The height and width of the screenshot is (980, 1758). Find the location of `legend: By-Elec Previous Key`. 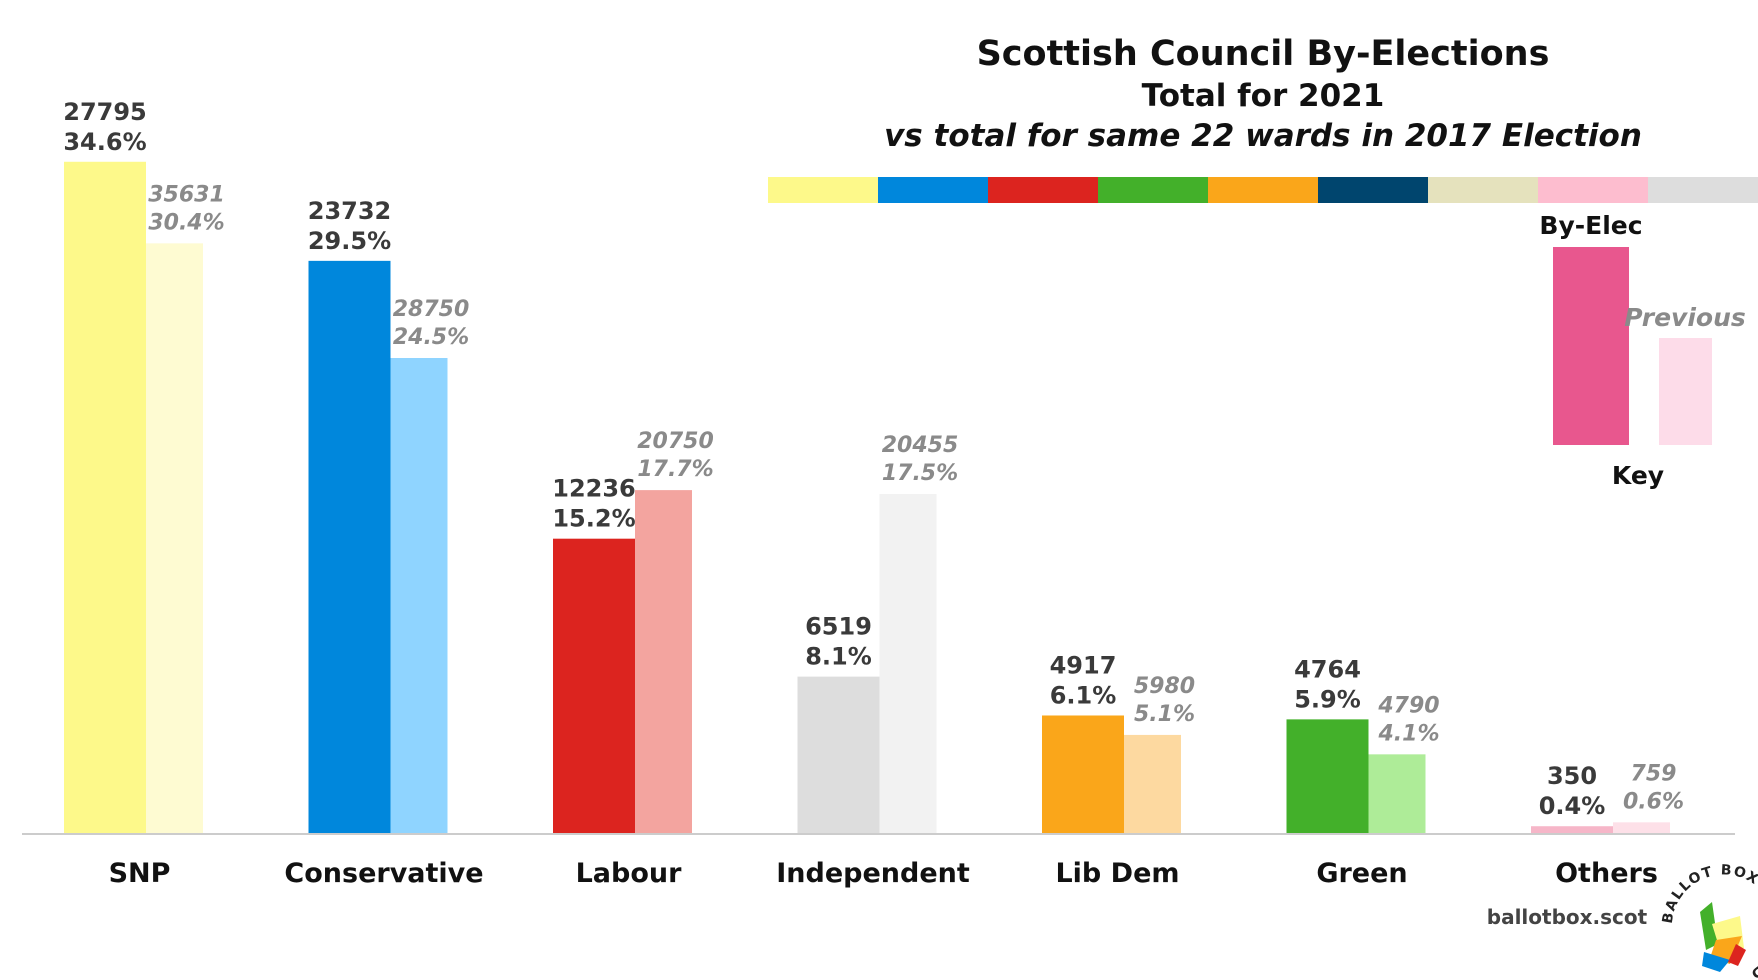

legend: By-Elec Previous Key is located at coordinates (1642, 350).